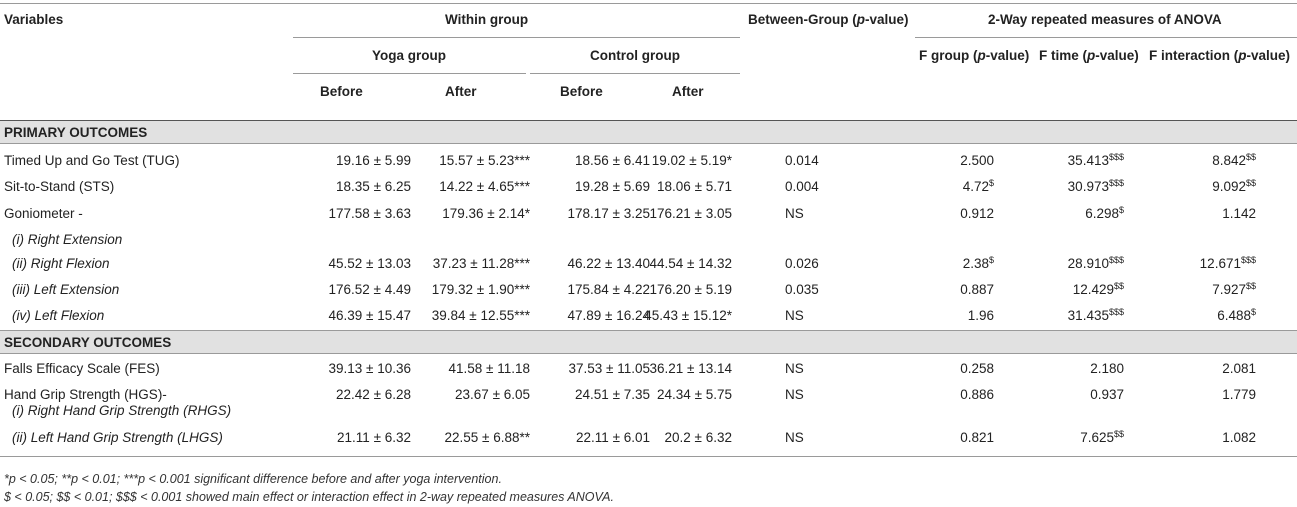 The width and height of the screenshot is (1297, 507). Describe the element at coordinates (975, 186) in the screenshot. I see `cell-value: 4.72` at that location.